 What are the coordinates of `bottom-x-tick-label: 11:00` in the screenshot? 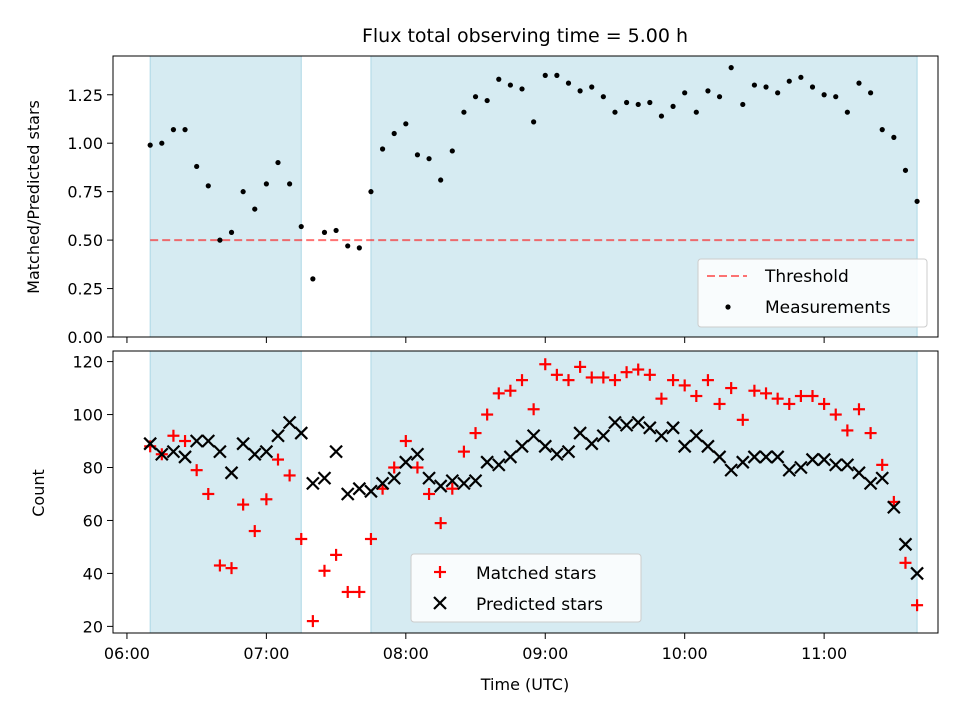 It's located at (824, 653).